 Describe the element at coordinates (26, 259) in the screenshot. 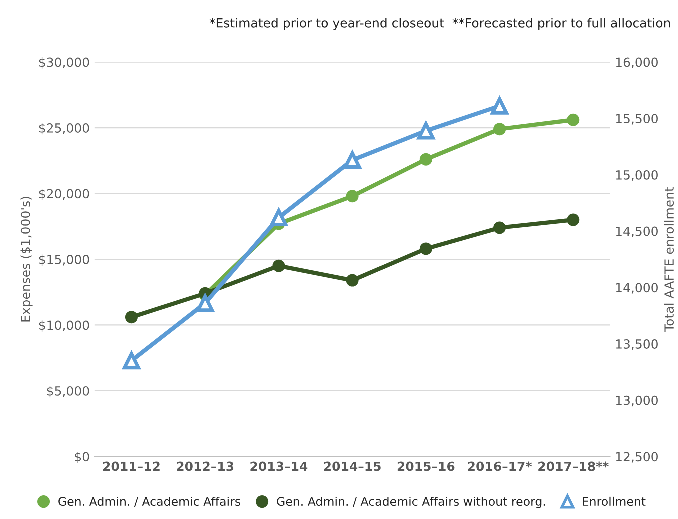

I see `y-axis-title: Expenses ($1,000's)` at that location.